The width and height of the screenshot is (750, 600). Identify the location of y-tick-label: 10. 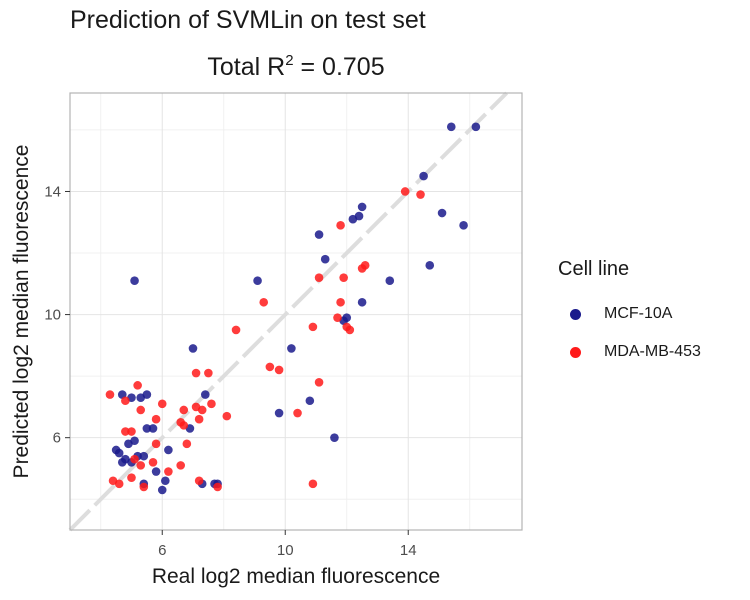
(52, 315).